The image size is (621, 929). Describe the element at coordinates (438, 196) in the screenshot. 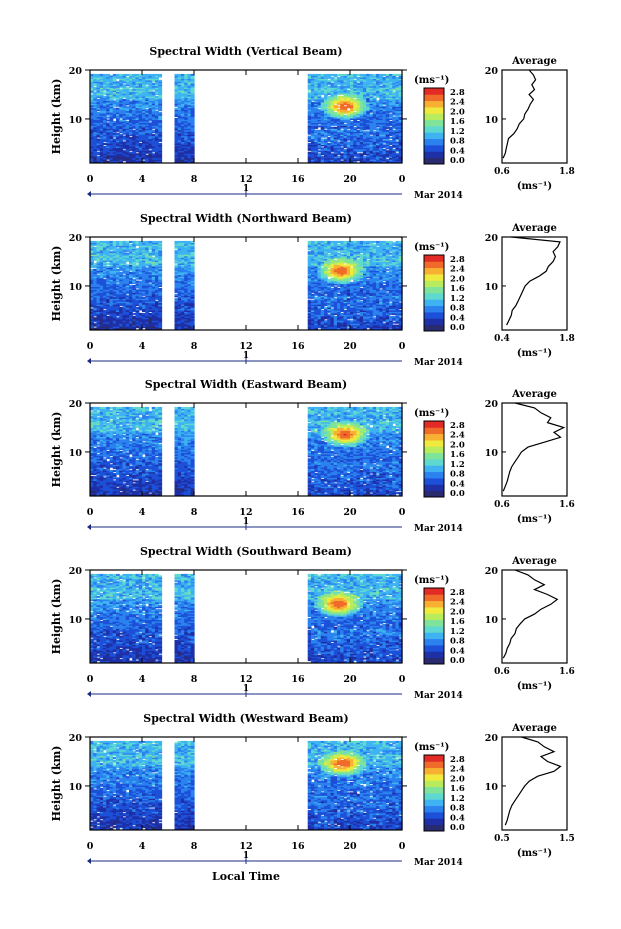

I see `date-label: Mar 2014` at that location.